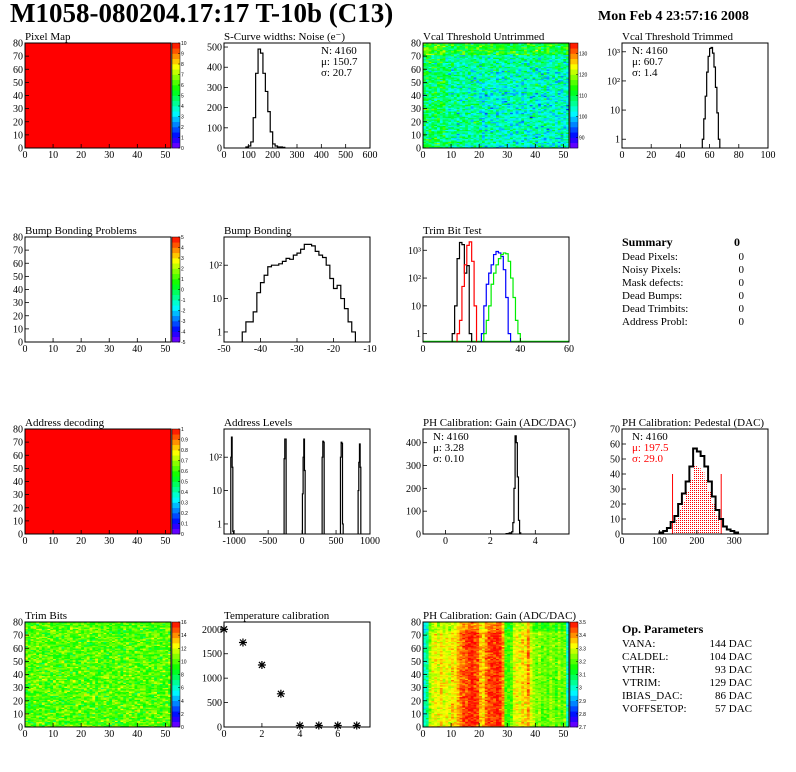 The image size is (796, 772). What do you see at coordinates (18, 329) in the screenshot?
I see `y-tick-label: 10` at bounding box center [18, 329].